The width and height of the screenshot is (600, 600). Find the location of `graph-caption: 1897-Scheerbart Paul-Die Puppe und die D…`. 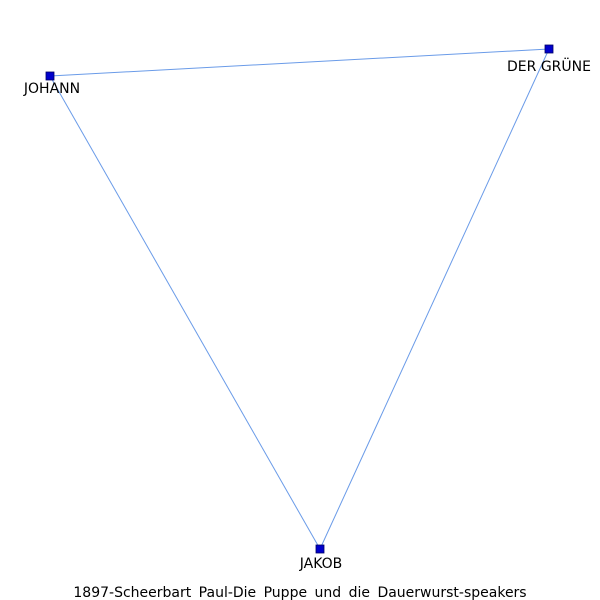

graph-caption: 1897-Scheerbart Paul-Die Puppe und die D… is located at coordinates (299, 592).